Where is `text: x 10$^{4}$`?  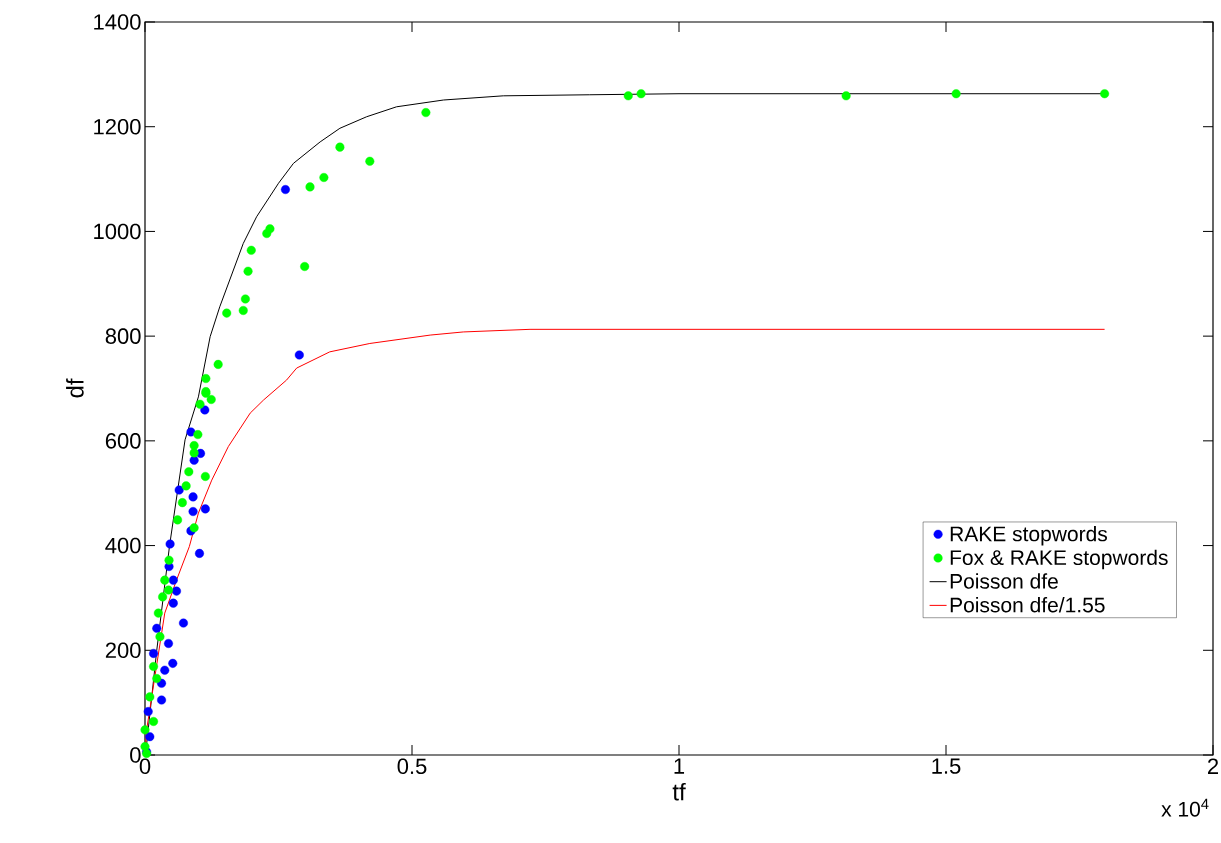
text: x 10$^{4}$ is located at coordinates (1185, 807).